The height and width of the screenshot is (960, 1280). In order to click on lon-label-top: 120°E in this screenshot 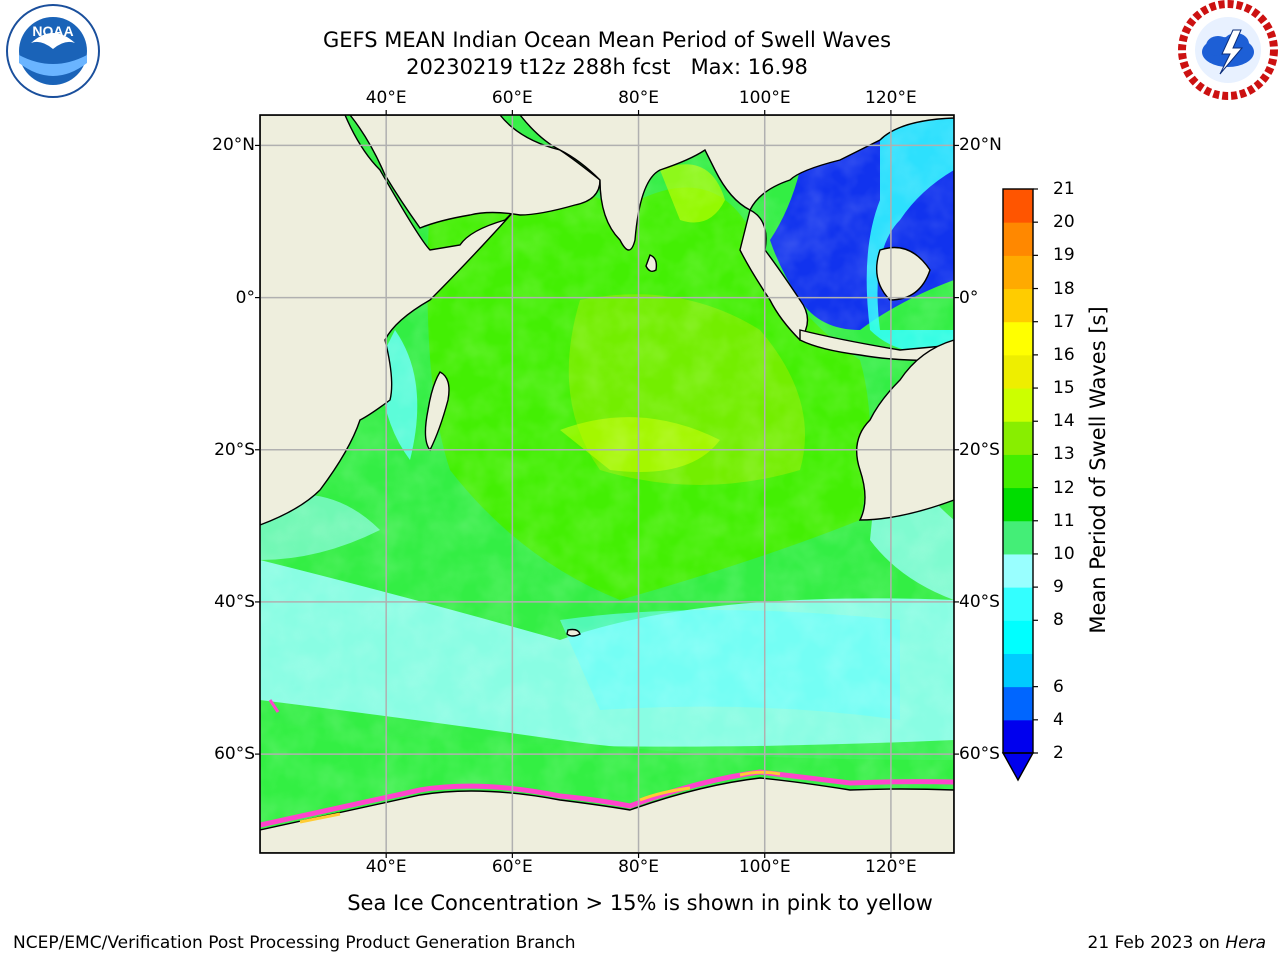, I will do `click(891, 98)`.